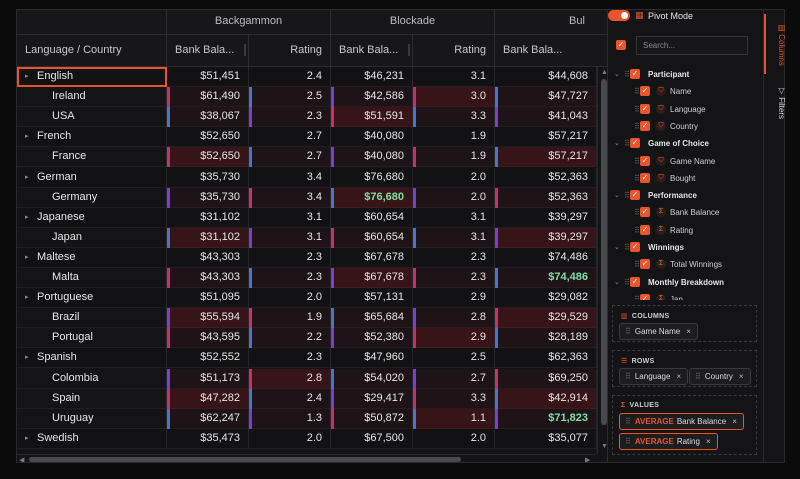 The width and height of the screenshot is (800, 479). What do you see at coordinates (734, 421) in the screenshot?
I see `remove-icon: ×` at bounding box center [734, 421].